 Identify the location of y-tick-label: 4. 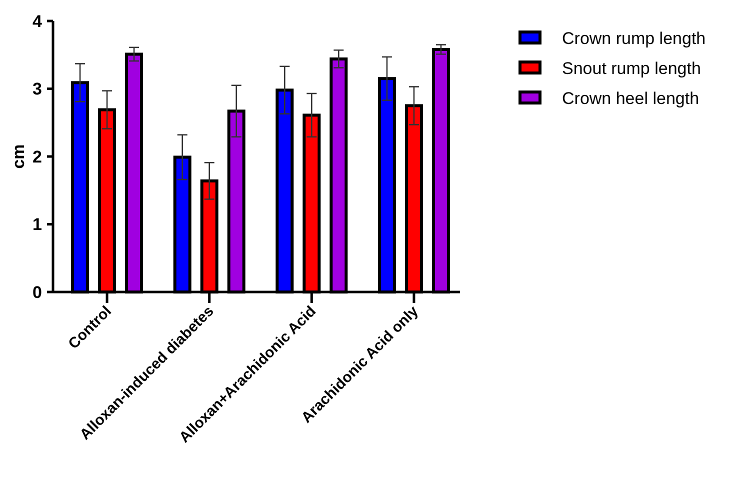
(37, 21).